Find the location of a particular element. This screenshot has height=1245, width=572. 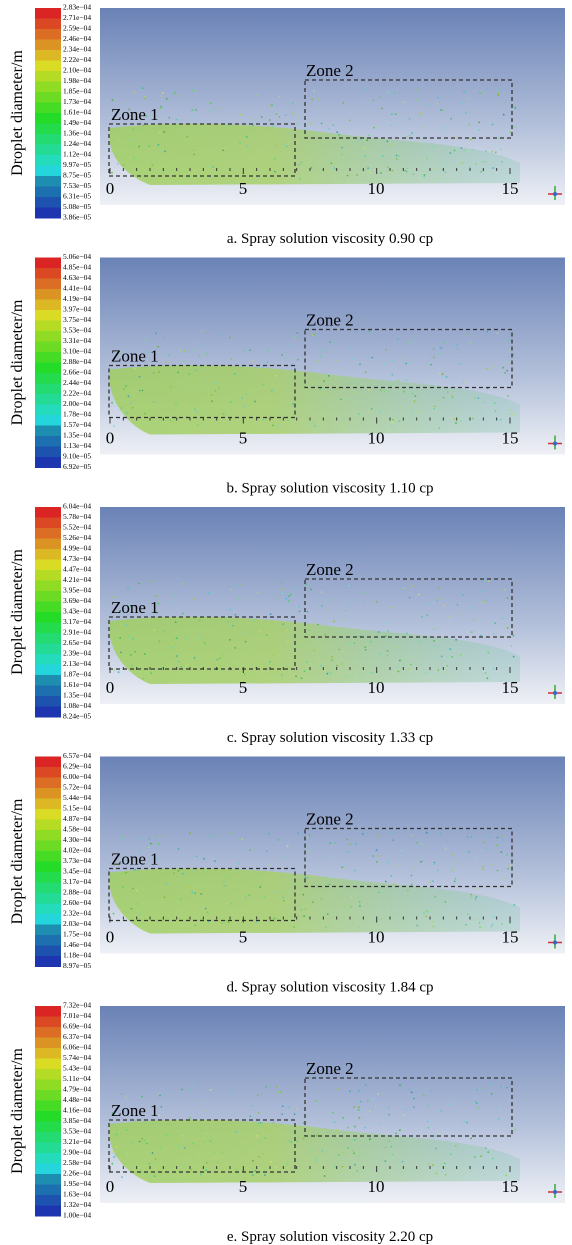

colorbar-label: 4.21e−04 is located at coordinates (77, 579).